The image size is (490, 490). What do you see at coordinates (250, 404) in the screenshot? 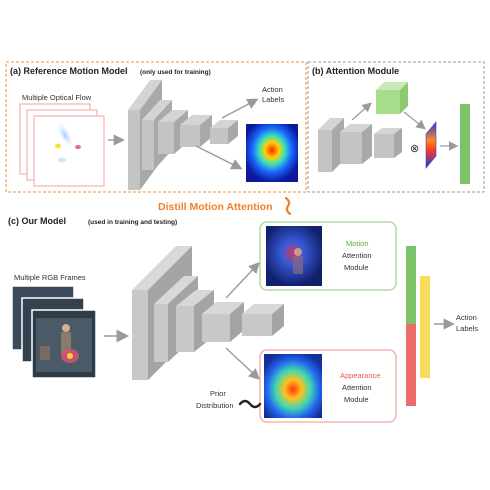
I see `prior-tilde-icon` at bounding box center [250, 404].